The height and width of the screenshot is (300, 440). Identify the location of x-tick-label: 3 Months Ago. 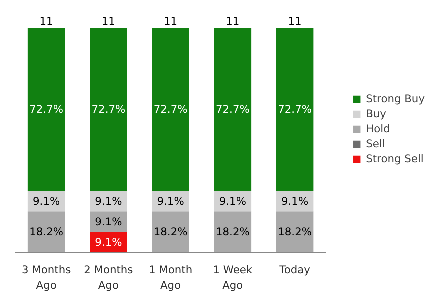
(47, 278).